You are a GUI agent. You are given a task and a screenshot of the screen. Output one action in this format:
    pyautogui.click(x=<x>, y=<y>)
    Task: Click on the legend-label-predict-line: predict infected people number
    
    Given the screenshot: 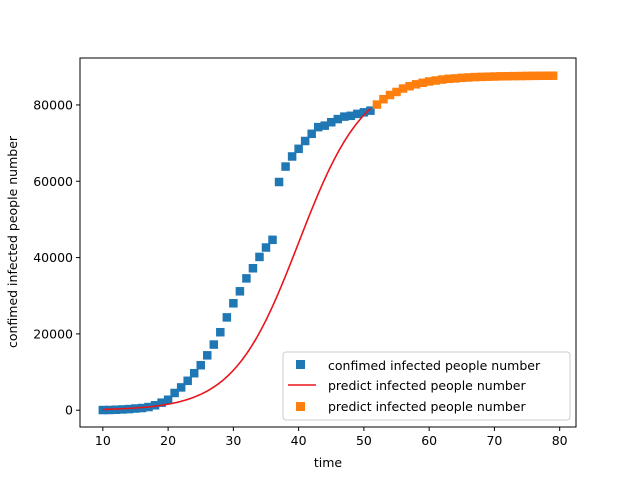 What is the action you would take?
    pyautogui.click(x=427, y=385)
    